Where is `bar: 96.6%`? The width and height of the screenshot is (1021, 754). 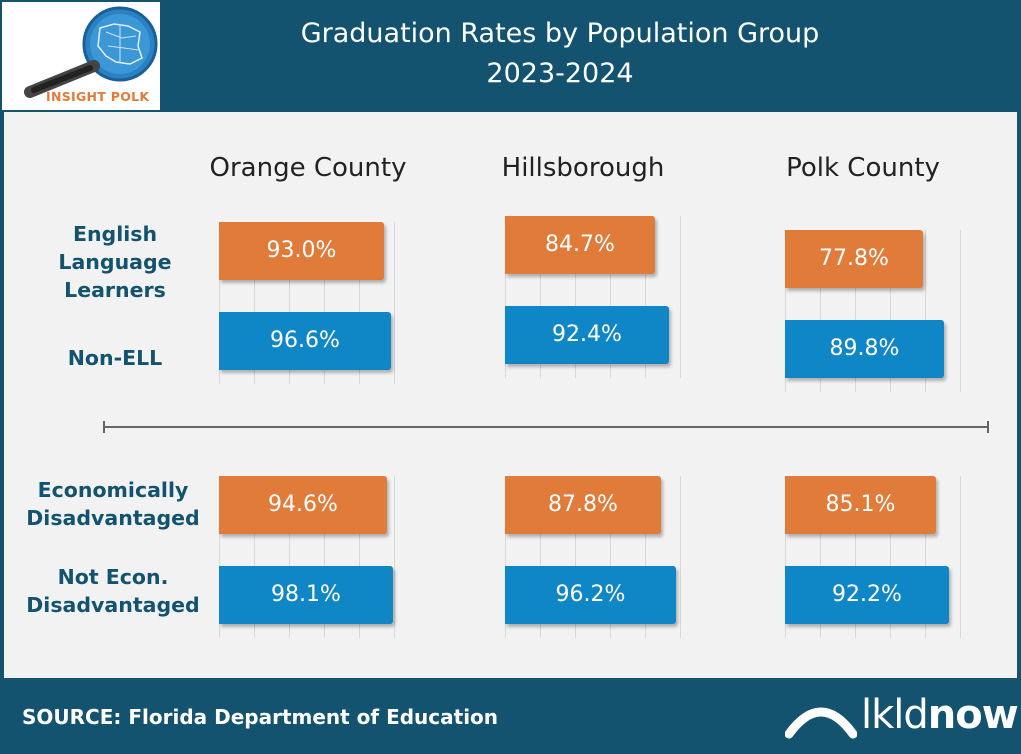
bar: 96.6% is located at coordinates (305, 341).